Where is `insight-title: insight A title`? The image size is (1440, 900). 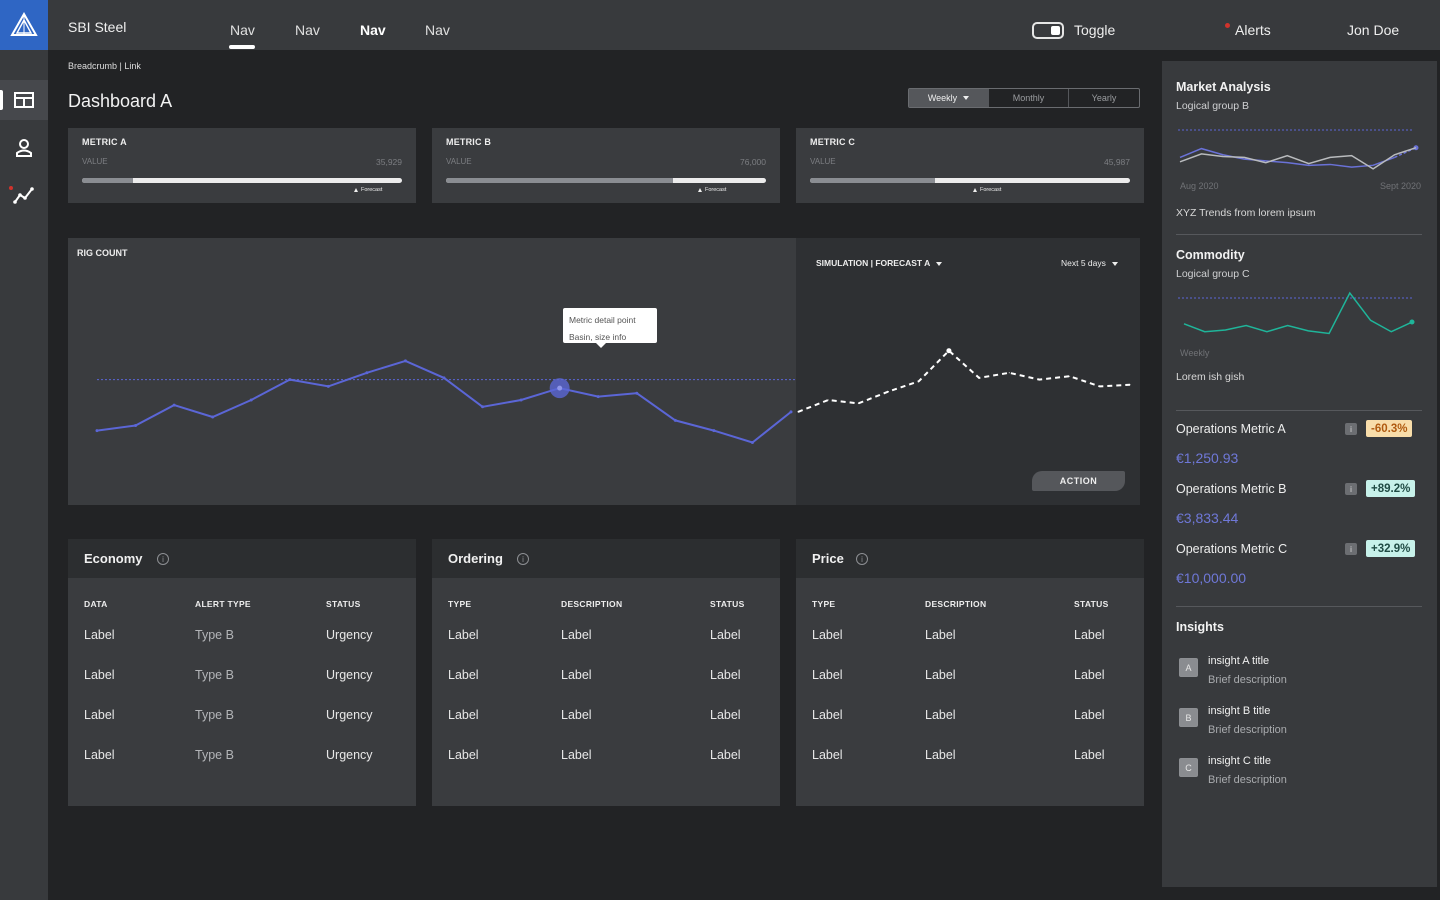 insight-title: insight A title is located at coordinates (1239, 661).